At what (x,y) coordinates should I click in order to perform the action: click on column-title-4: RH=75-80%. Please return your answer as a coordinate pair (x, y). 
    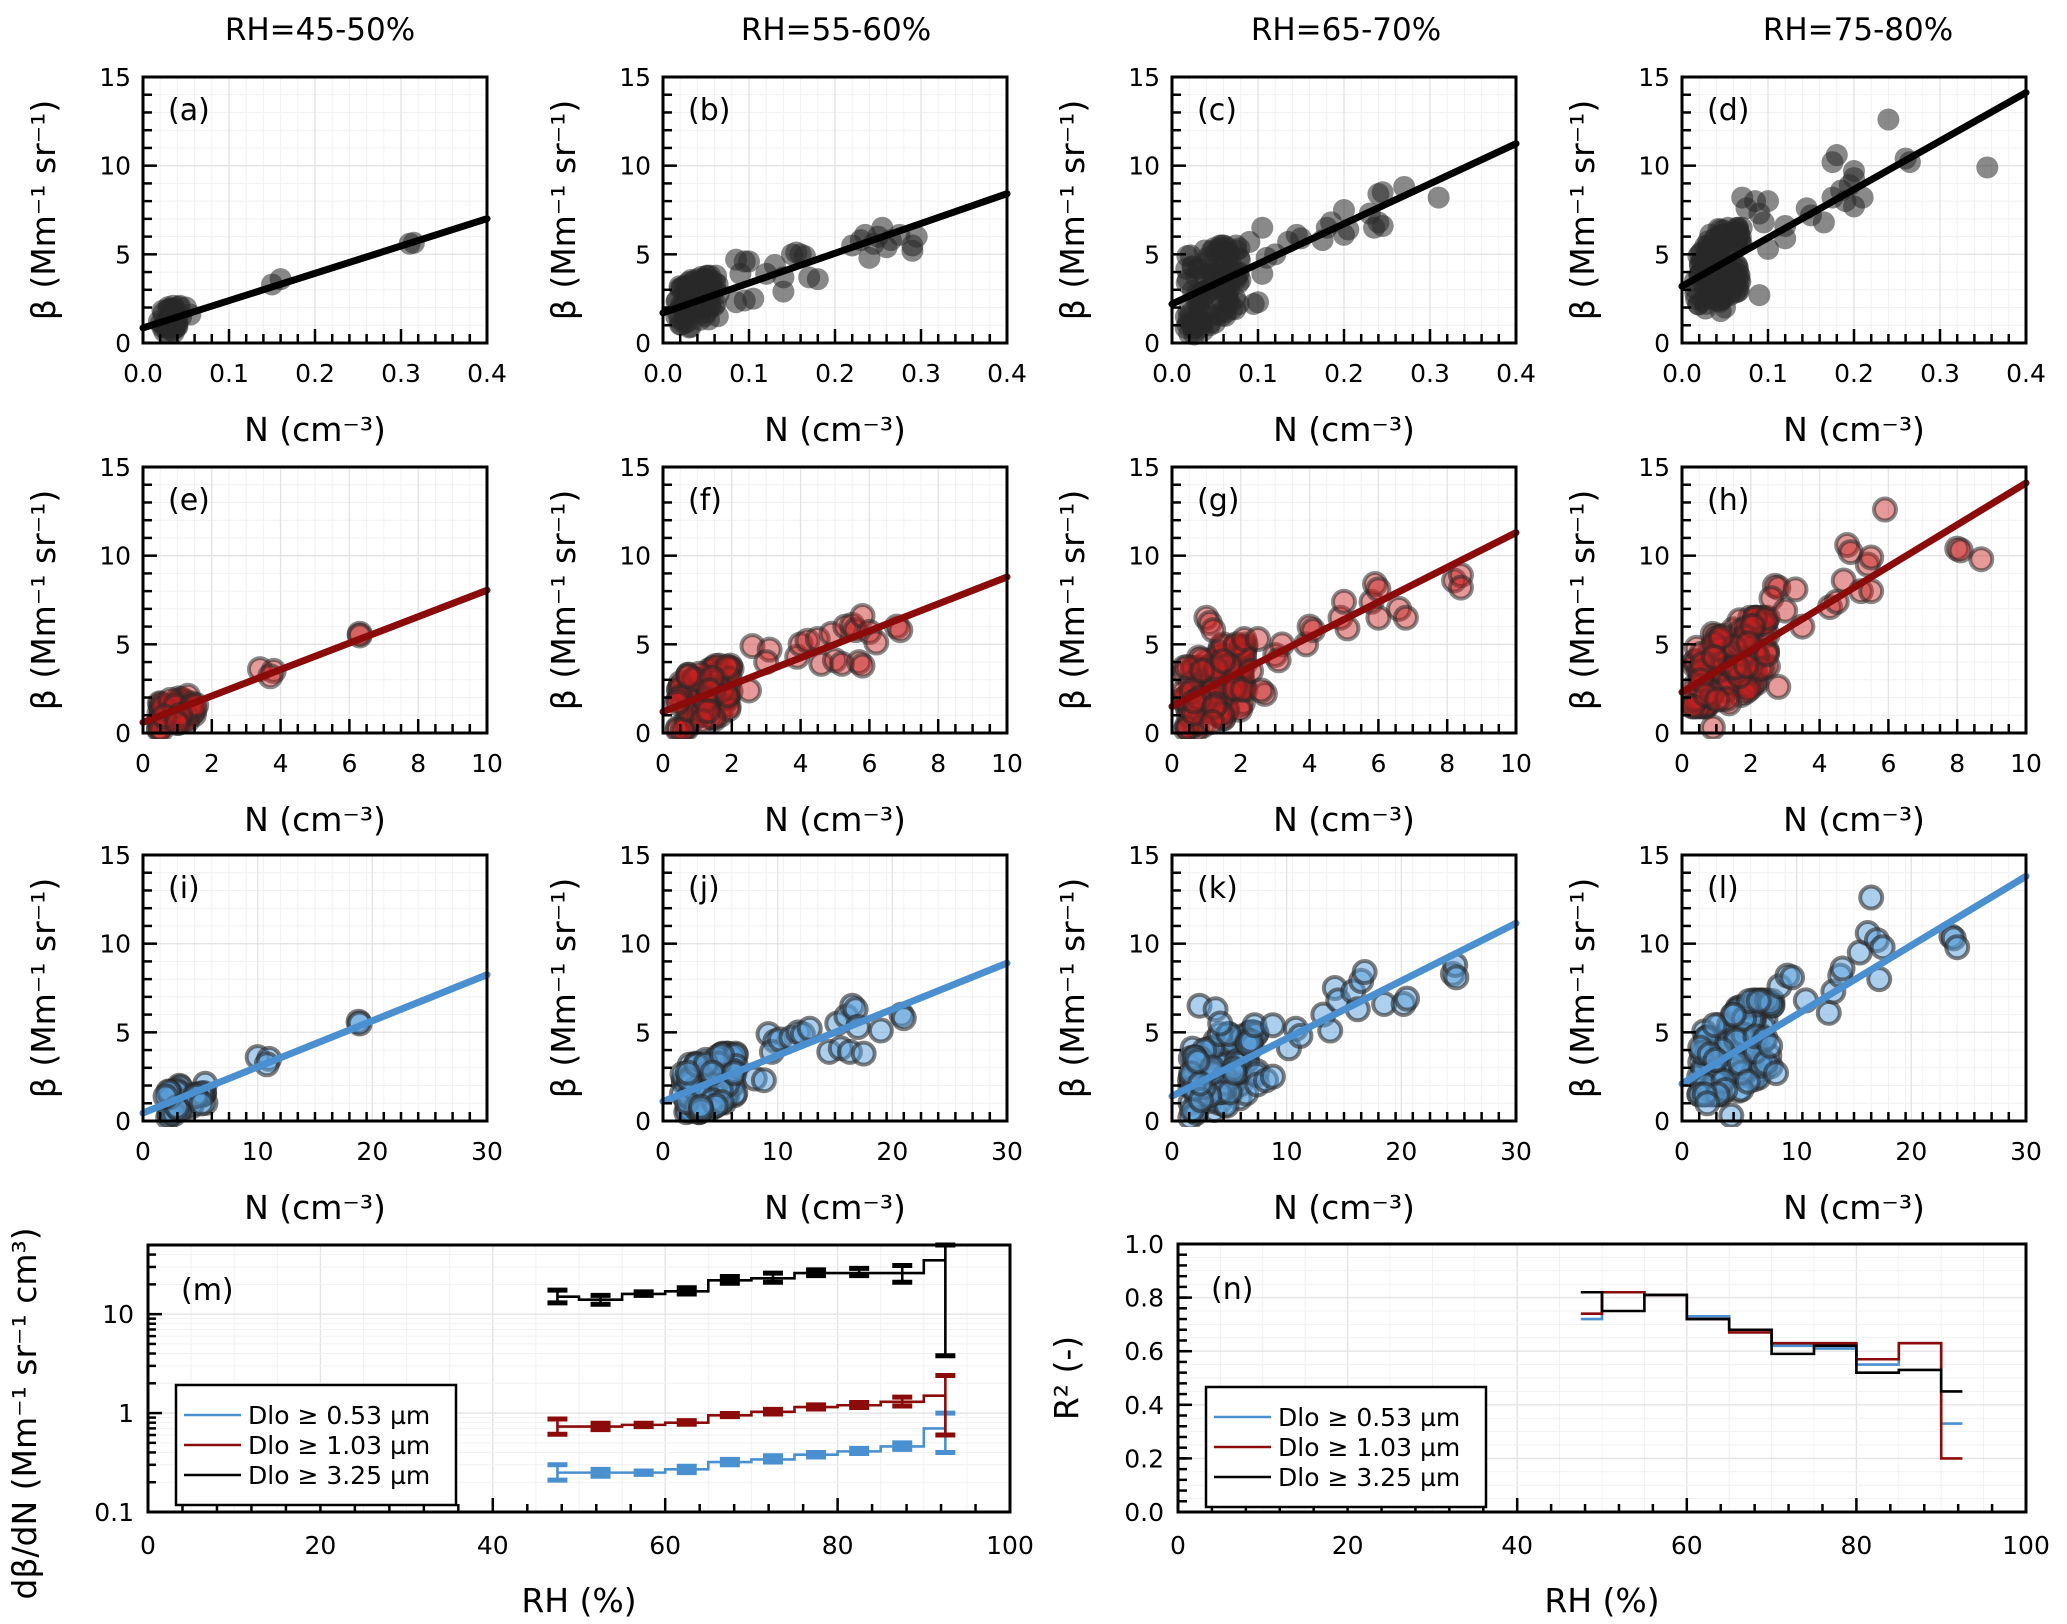
    Looking at the image, I should click on (1858, 30).